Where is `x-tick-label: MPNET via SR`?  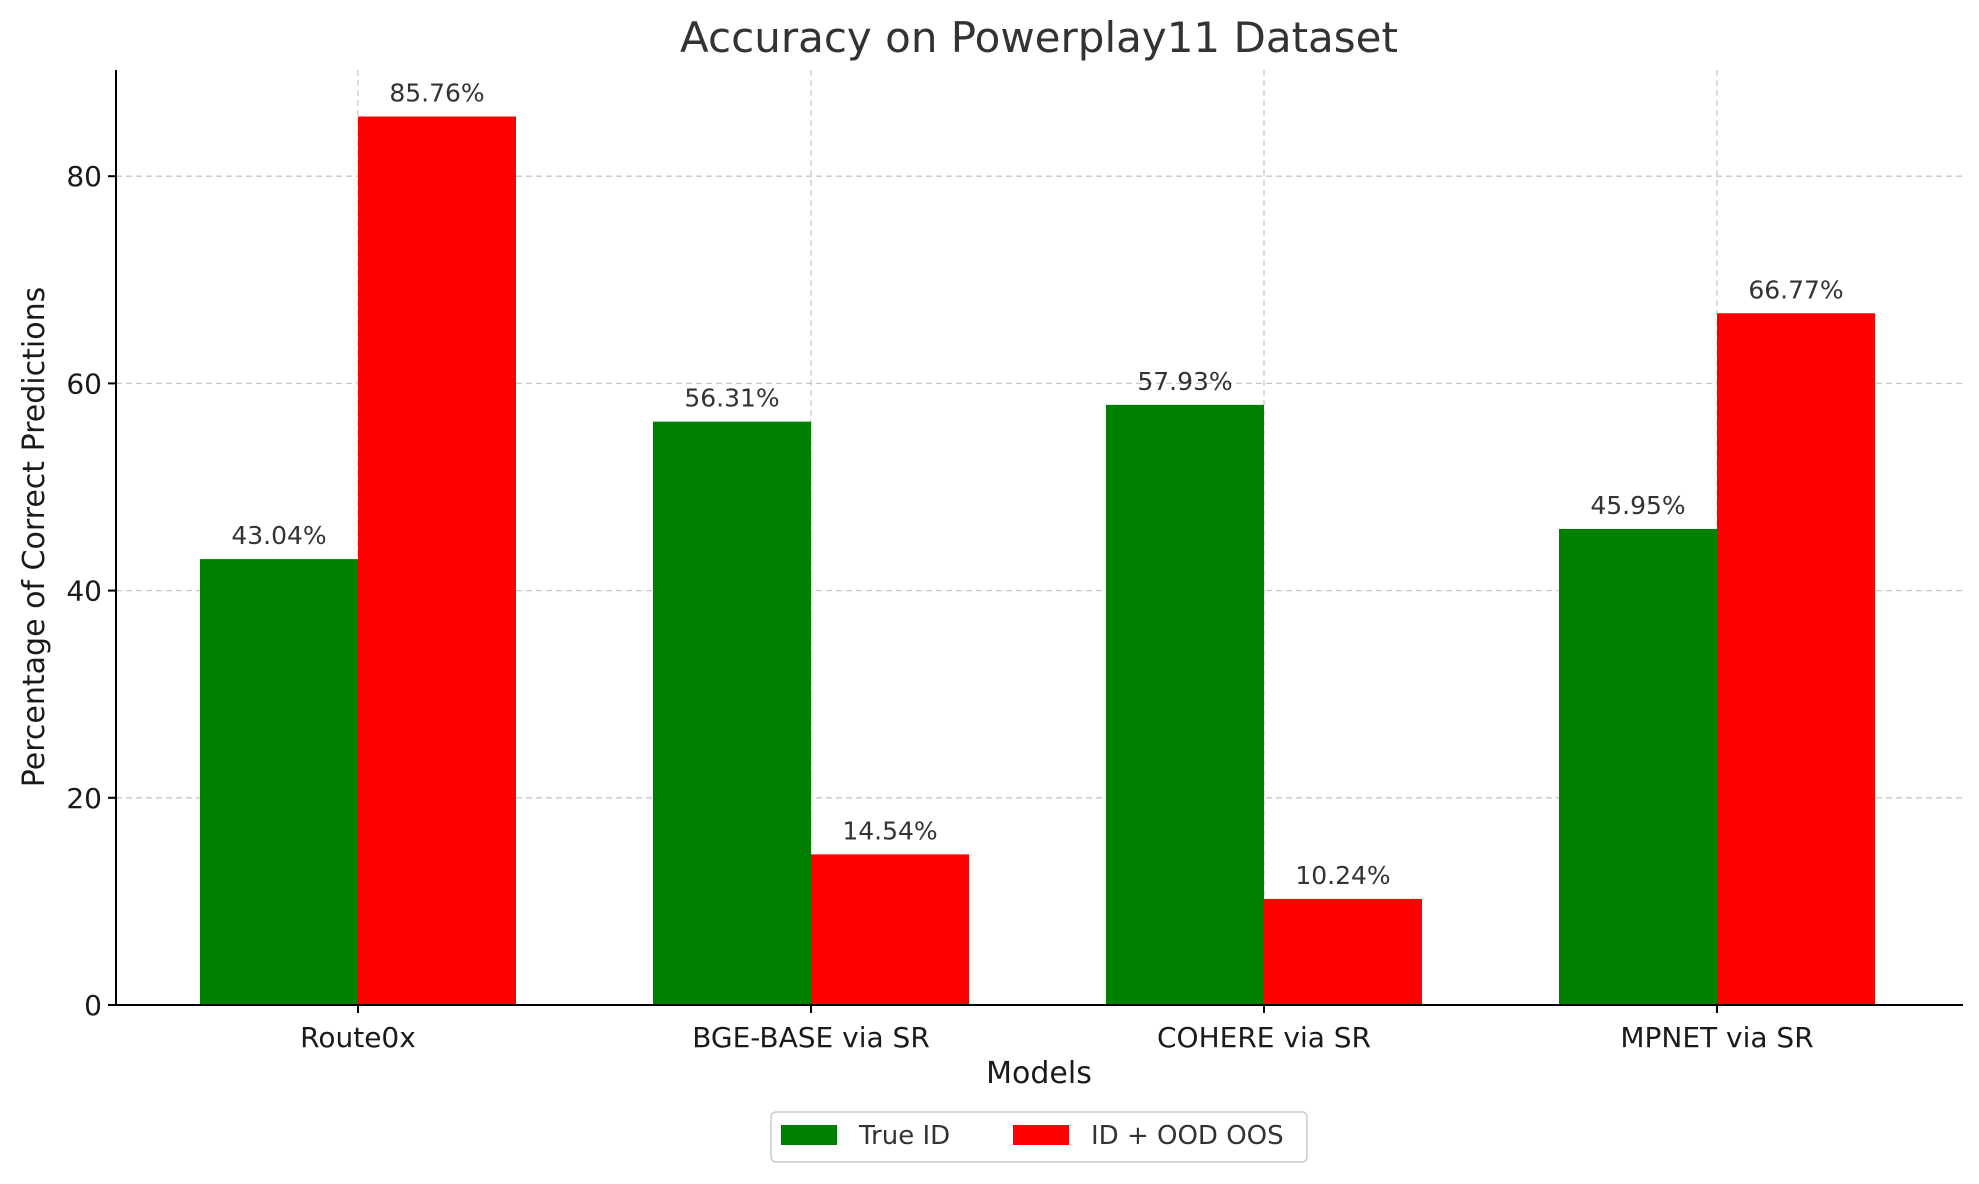 x-tick-label: MPNET via SR is located at coordinates (1716, 1037).